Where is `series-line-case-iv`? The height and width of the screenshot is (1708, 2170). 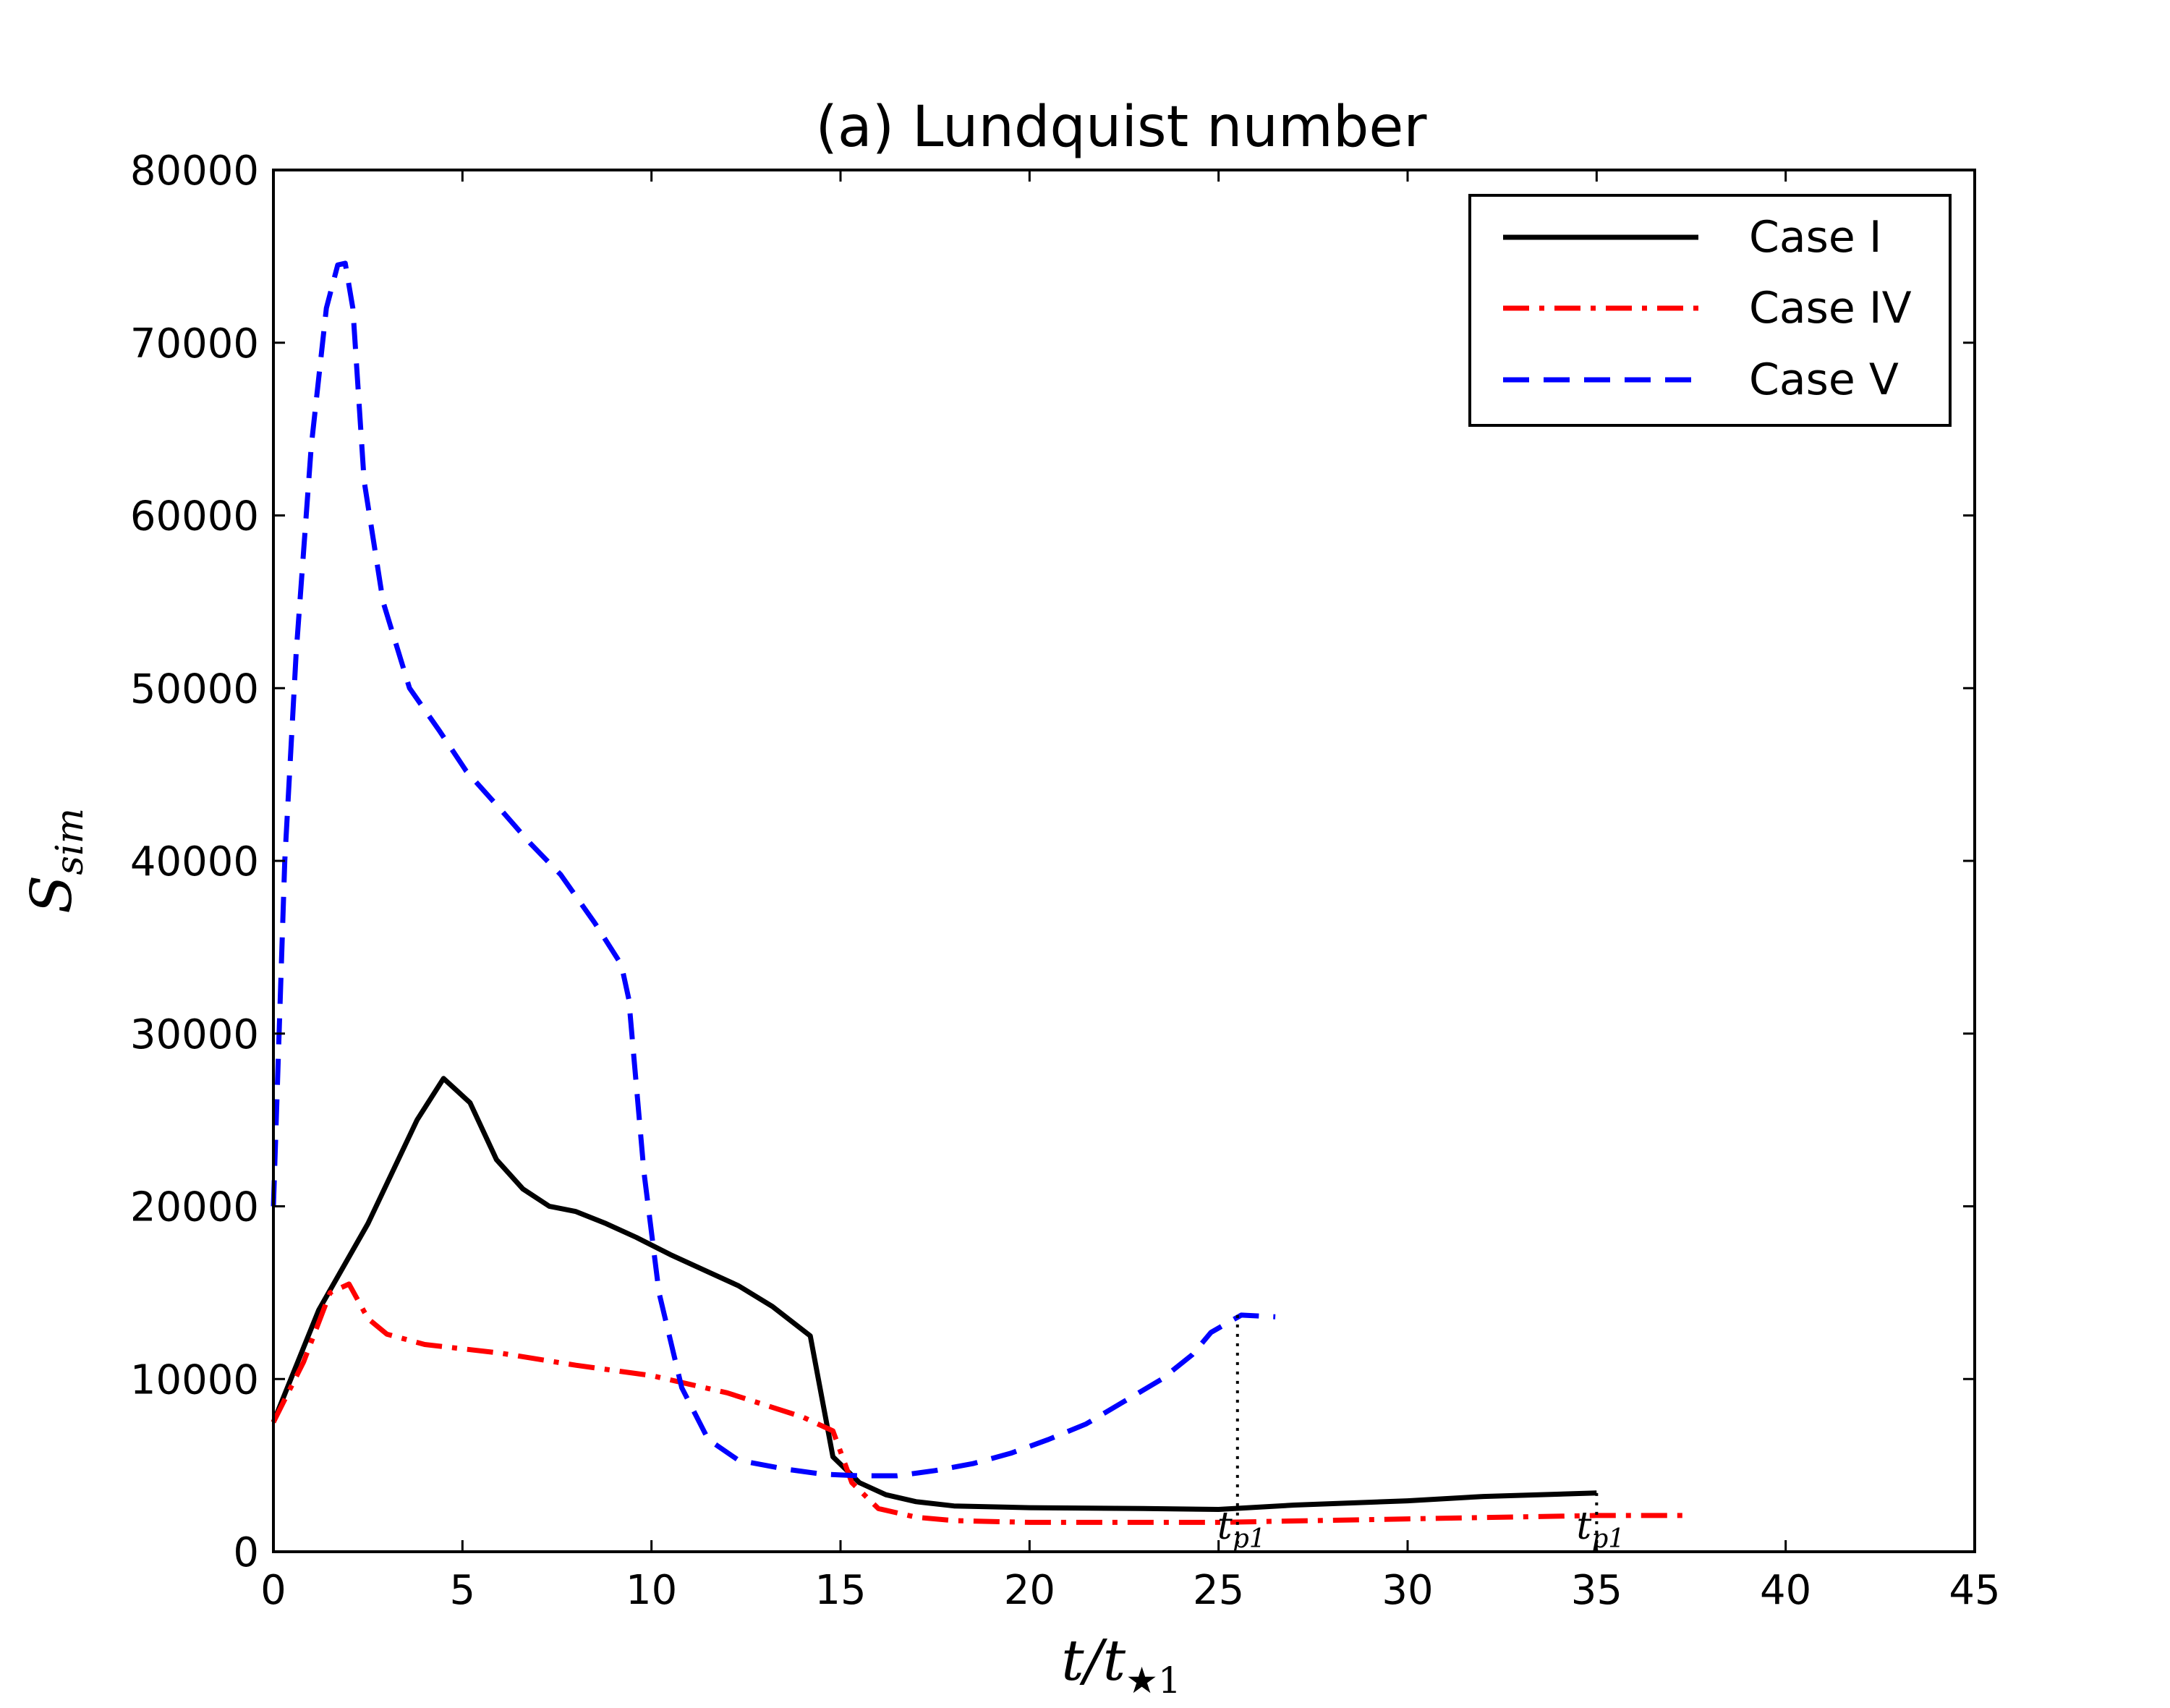
series-line-case-iv is located at coordinates (981, 1403).